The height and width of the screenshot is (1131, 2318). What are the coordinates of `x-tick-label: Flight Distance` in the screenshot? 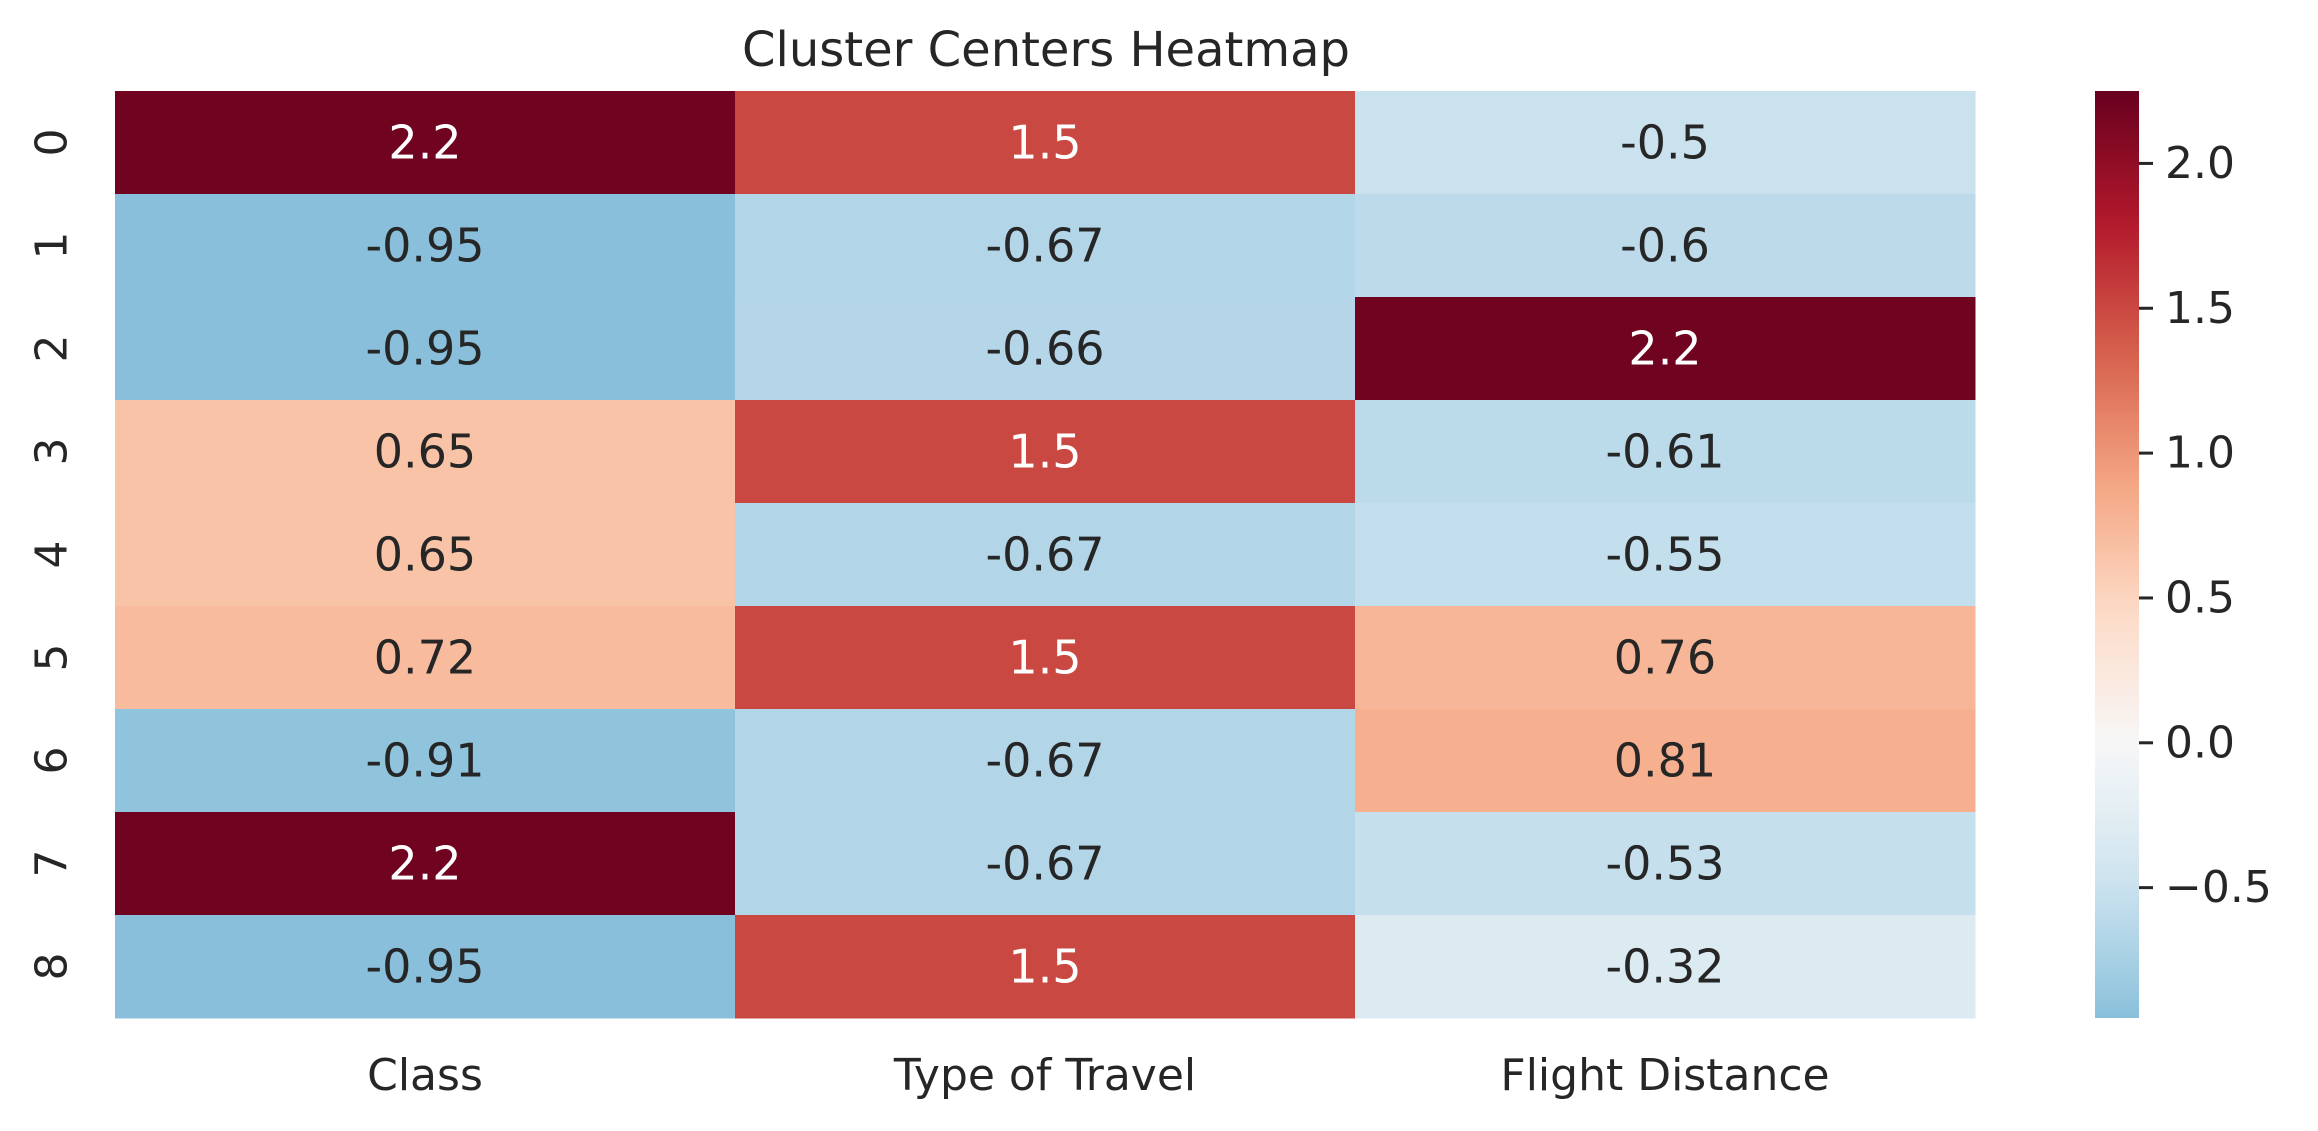 It's located at (1664, 1075).